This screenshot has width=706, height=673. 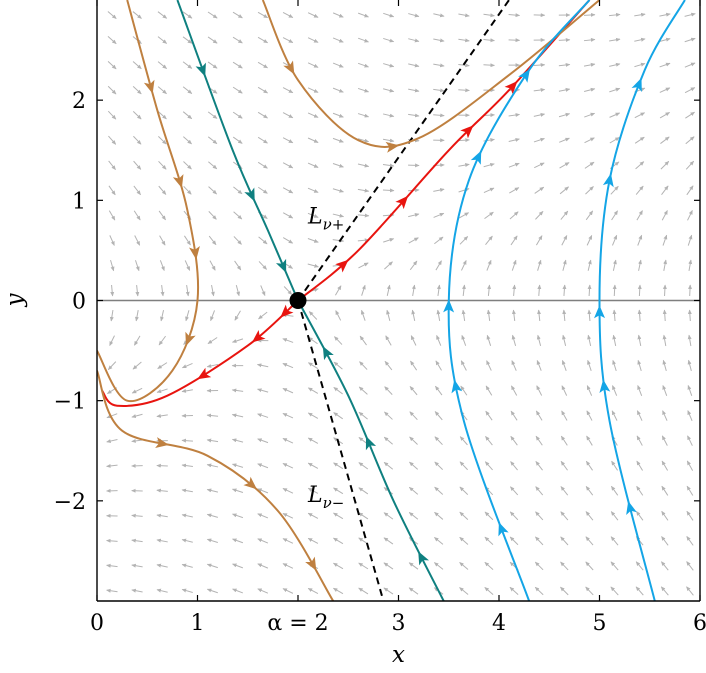 What do you see at coordinates (15, 300) in the screenshot?
I see `y-axis-label: y` at bounding box center [15, 300].